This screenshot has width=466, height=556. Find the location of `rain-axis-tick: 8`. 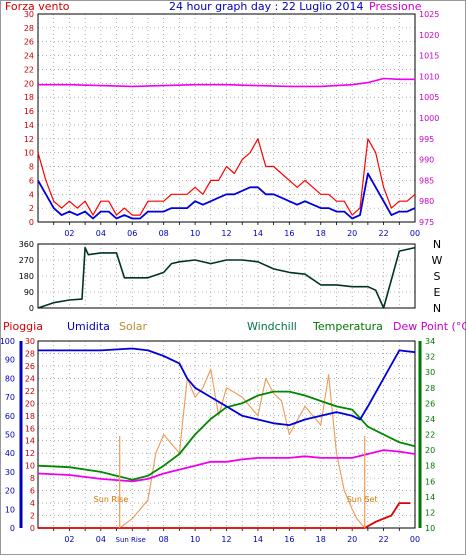

rain-axis-tick: 8 is located at coordinates (32, 478).